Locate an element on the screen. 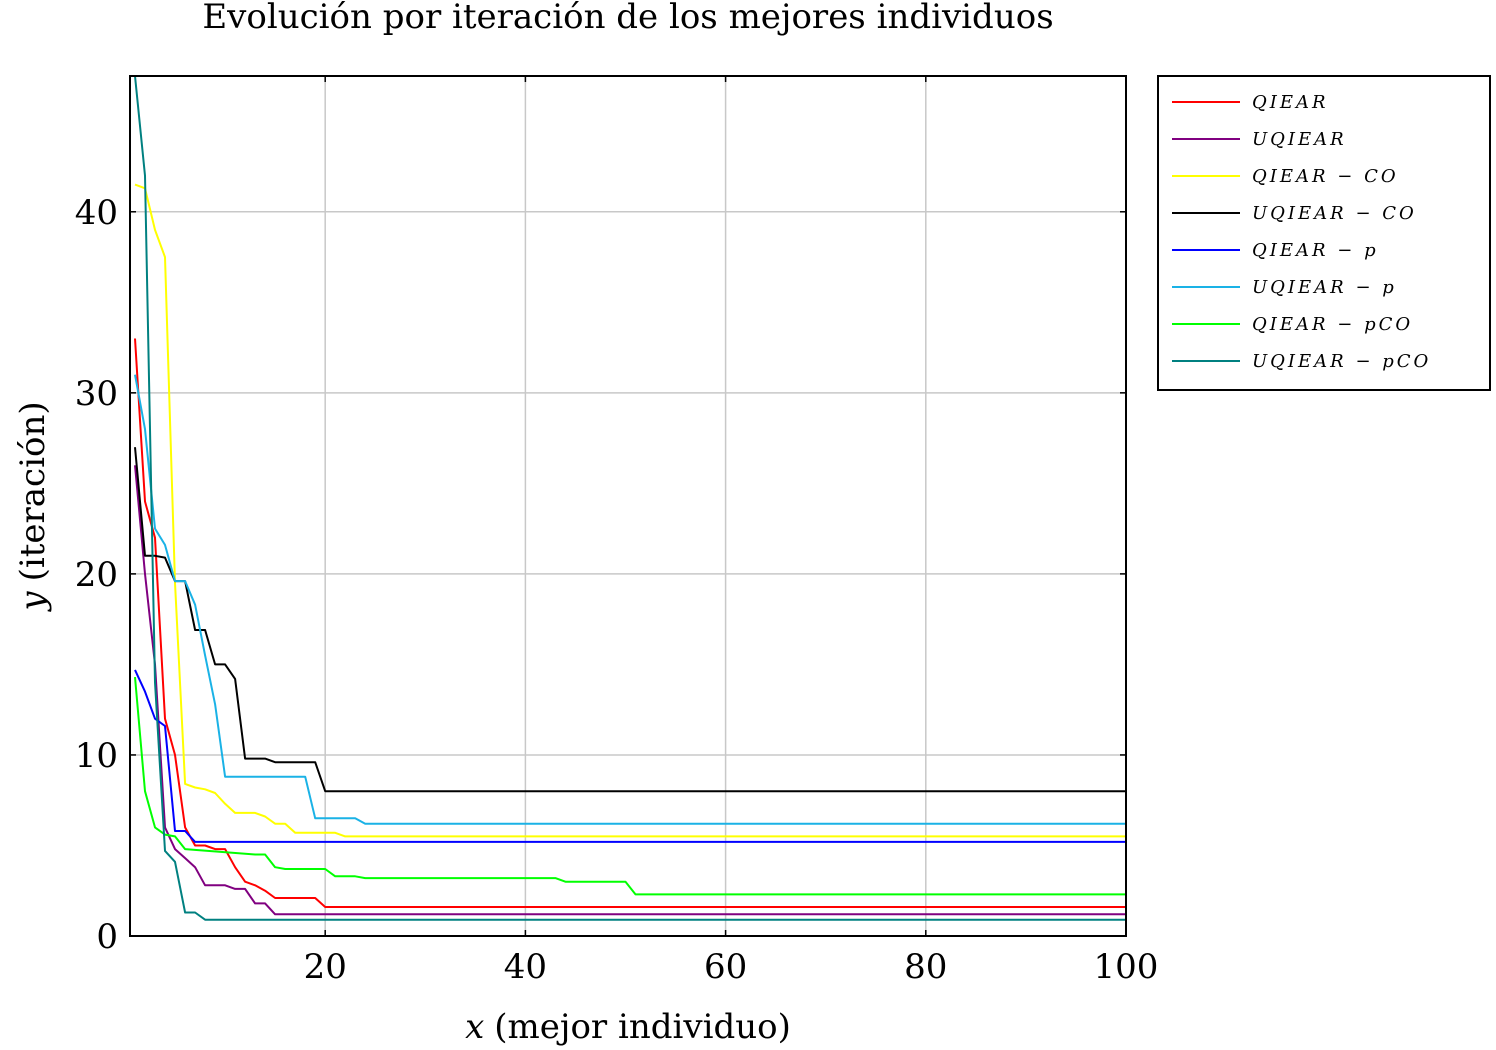 The image size is (1496, 1050). x-tick-label: 20 is located at coordinates (325, 967).